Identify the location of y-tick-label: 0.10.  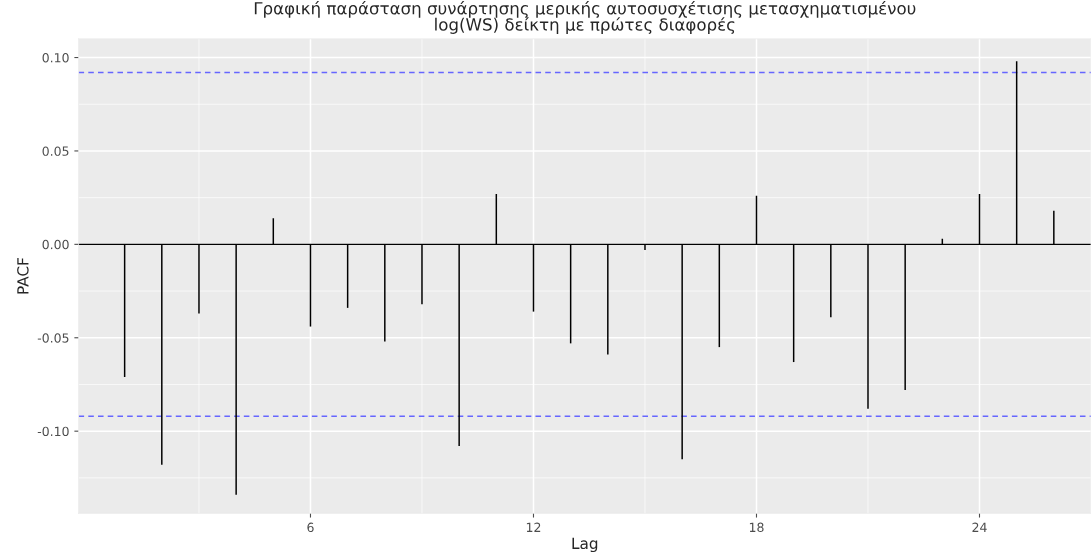
(55, 58).